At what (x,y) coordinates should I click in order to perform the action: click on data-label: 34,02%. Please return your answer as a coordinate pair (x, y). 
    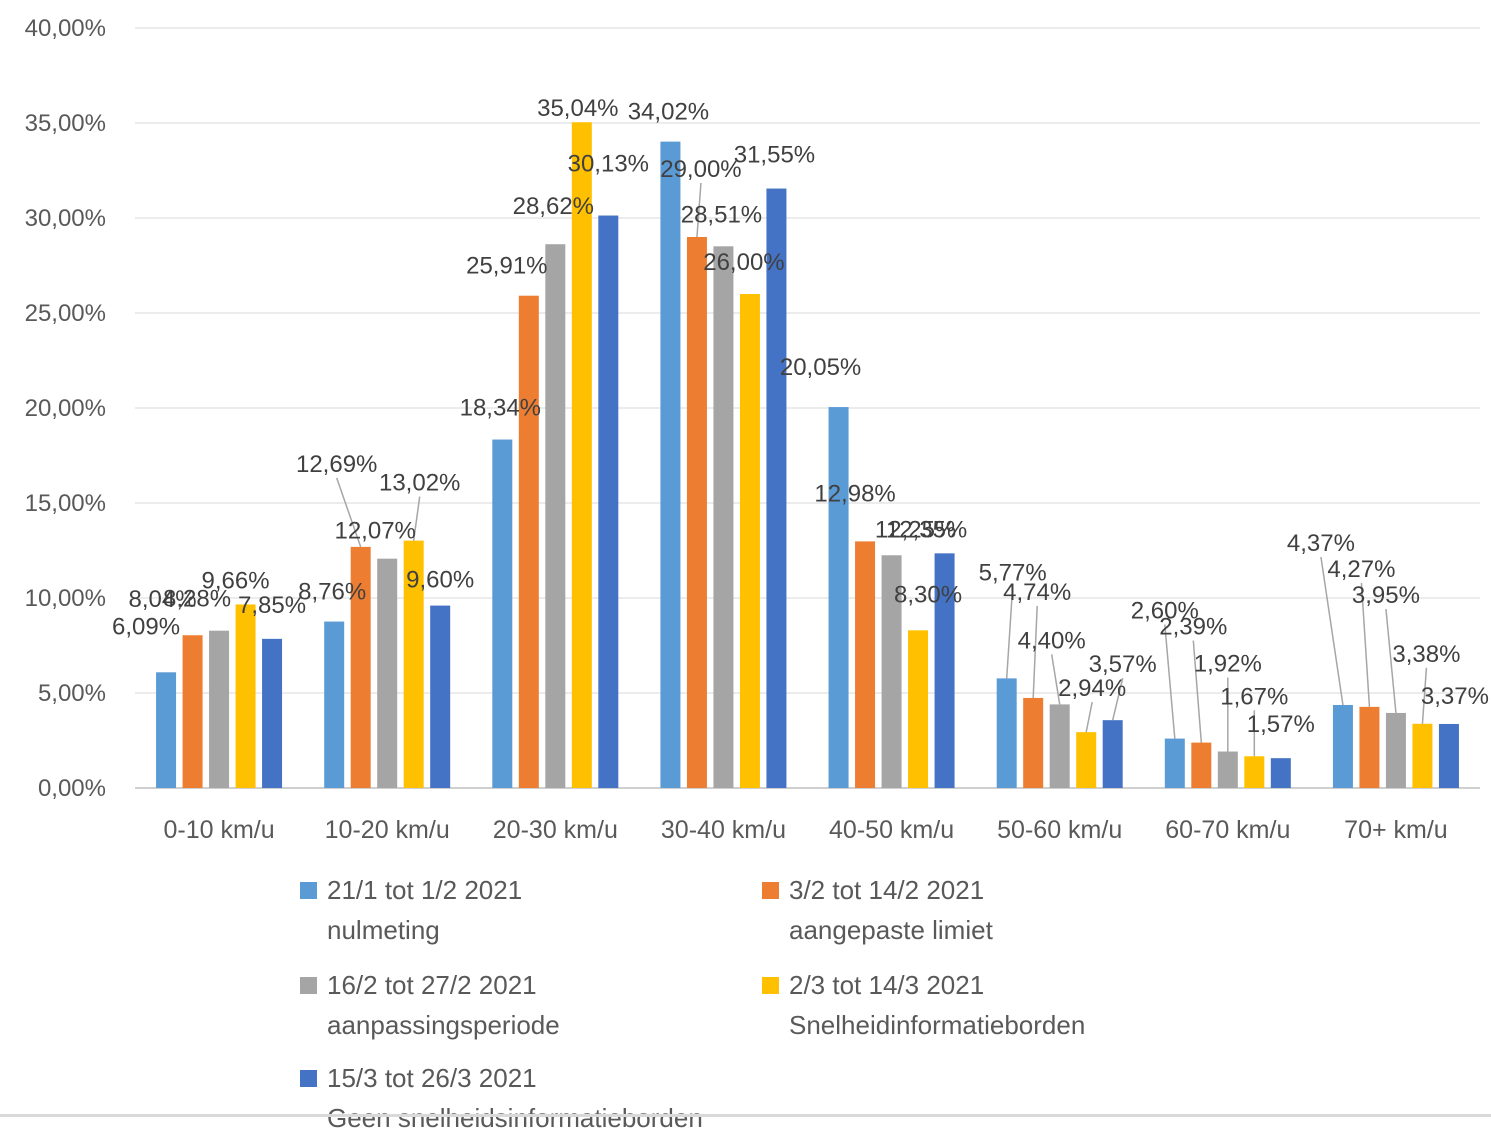
    Looking at the image, I should click on (668, 112).